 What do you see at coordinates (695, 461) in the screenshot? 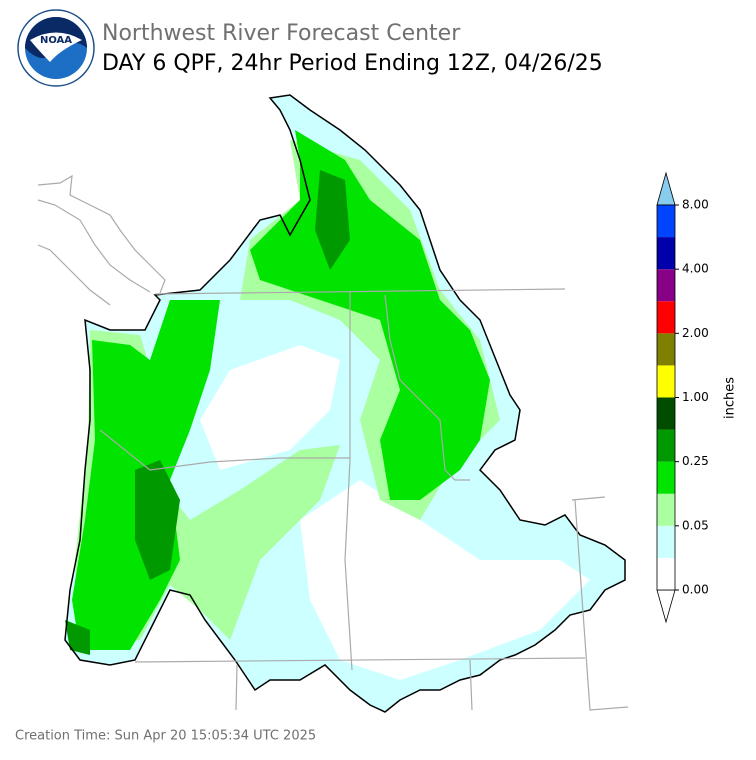
I see `colorbar-tick-label: 0.25` at bounding box center [695, 461].